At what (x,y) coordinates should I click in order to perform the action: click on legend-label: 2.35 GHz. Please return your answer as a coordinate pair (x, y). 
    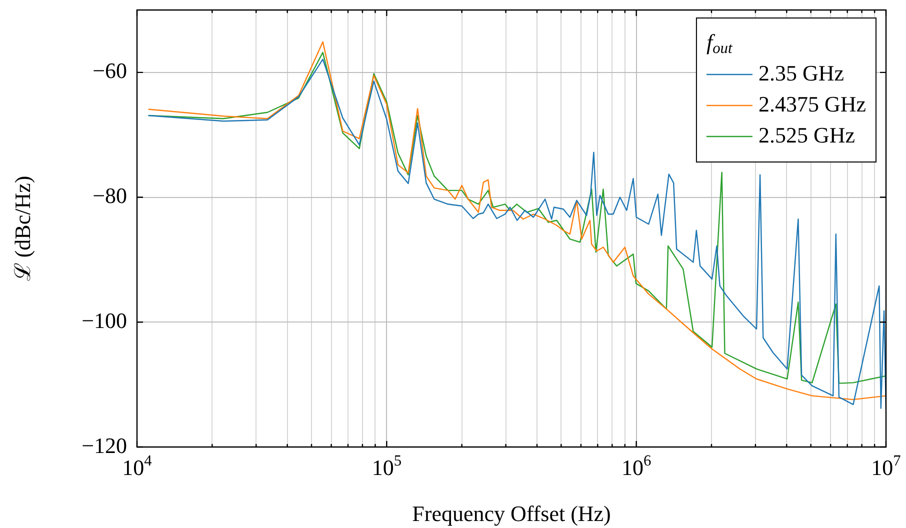
    Looking at the image, I should click on (801, 73).